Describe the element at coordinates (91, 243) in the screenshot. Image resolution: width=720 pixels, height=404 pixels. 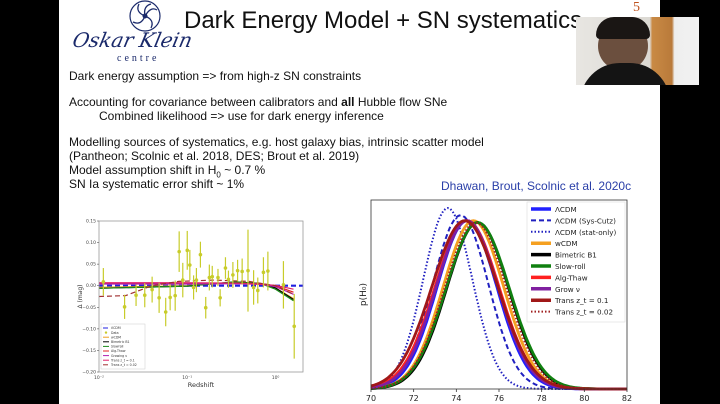
I see `y-tick-label: 0.10` at that location.